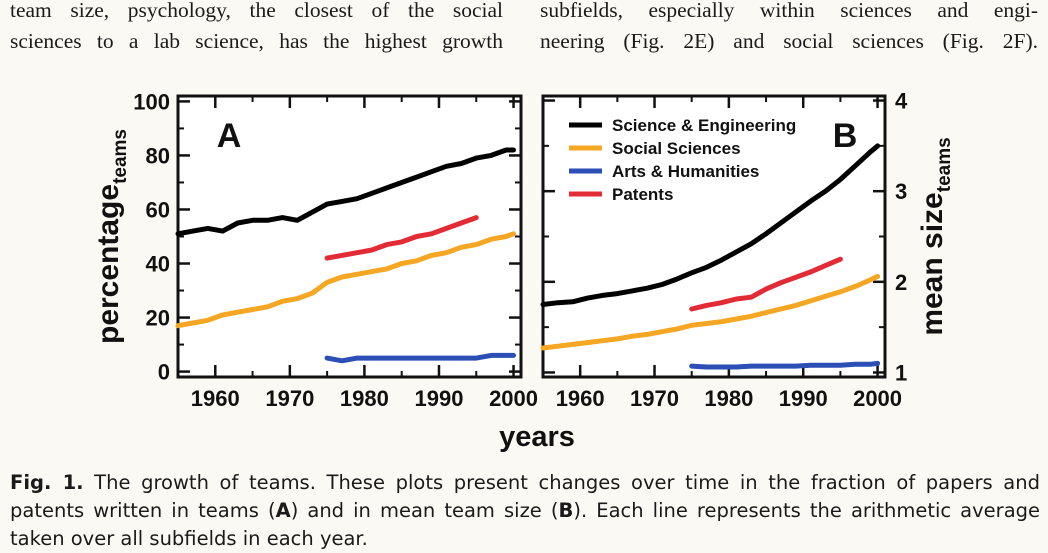 The height and width of the screenshot is (553, 1048). What do you see at coordinates (901, 101) in the screenshot?
I see `y-tick-label: 4` at bounding box center [901, 101].